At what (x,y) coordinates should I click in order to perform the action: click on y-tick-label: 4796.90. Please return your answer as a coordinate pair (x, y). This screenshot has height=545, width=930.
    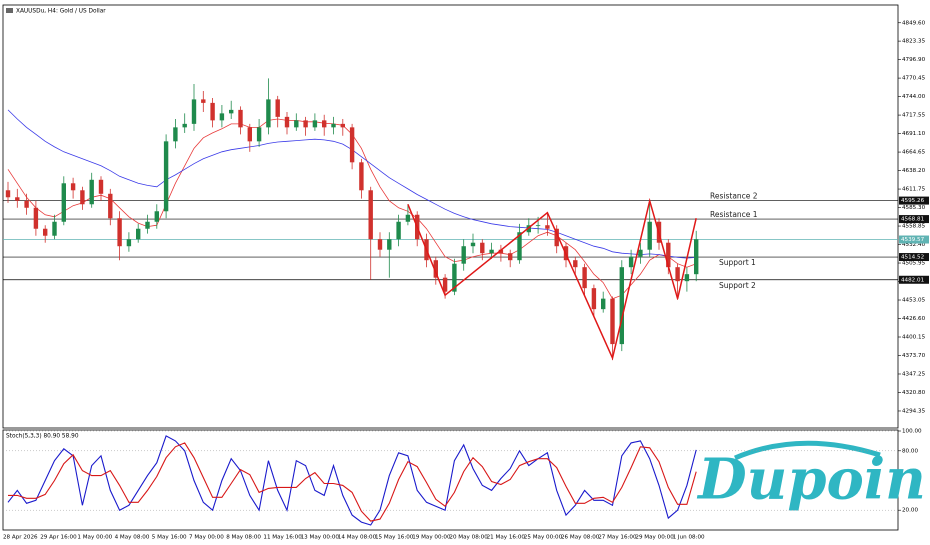
    Looking at the image, I should click on (914, 60).